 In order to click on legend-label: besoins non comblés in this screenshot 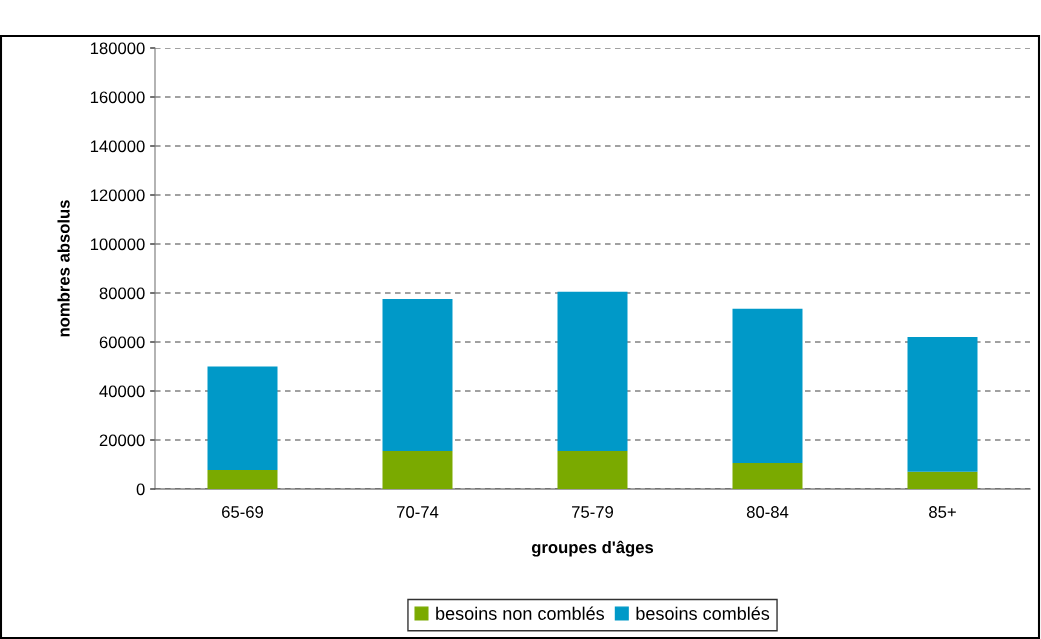, I will do `click(520, 613)`.